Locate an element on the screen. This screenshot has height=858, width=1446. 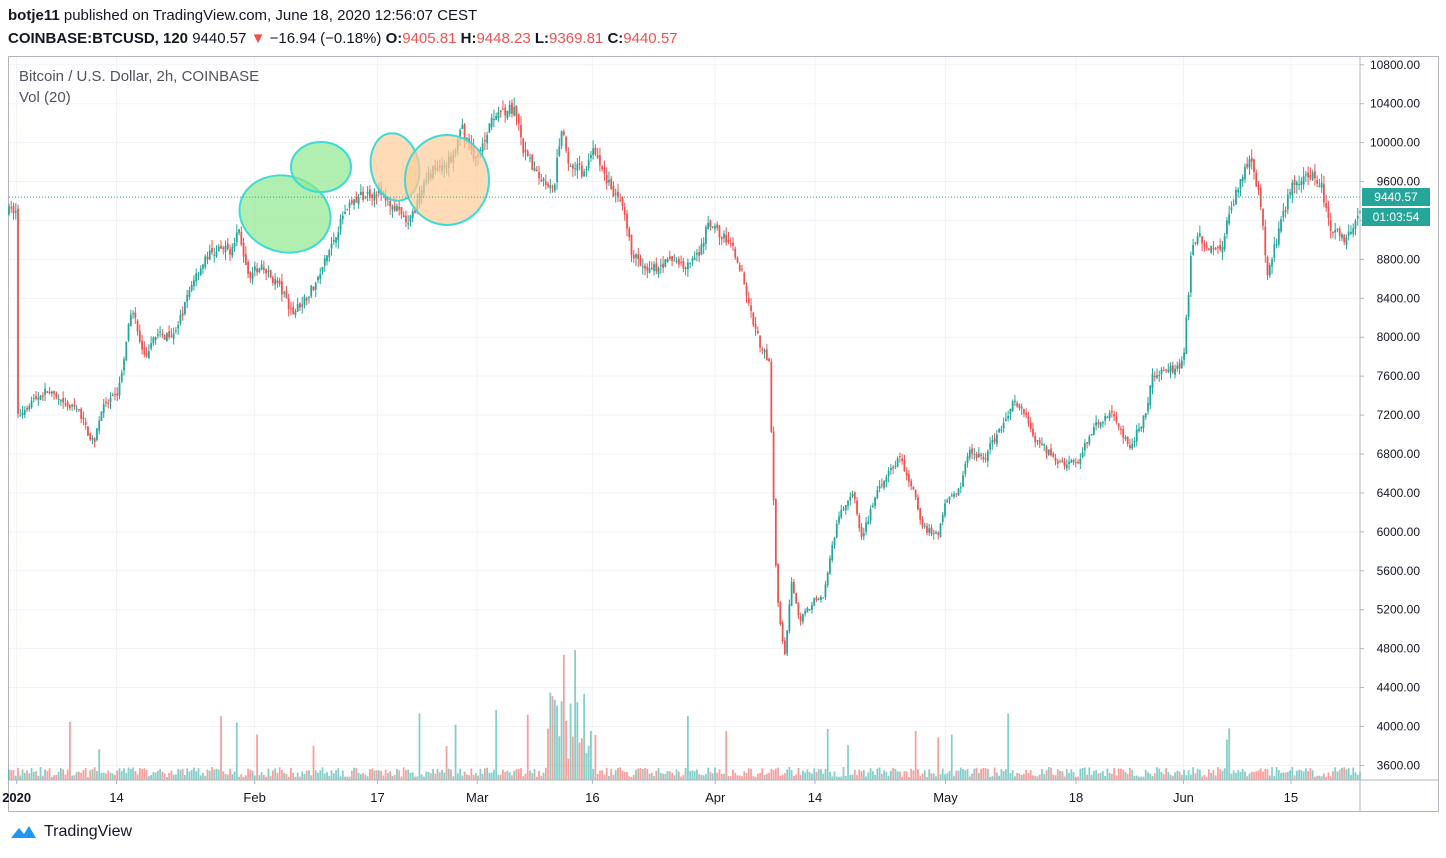
author-name: botje11 is located at coordinates (34, 15).